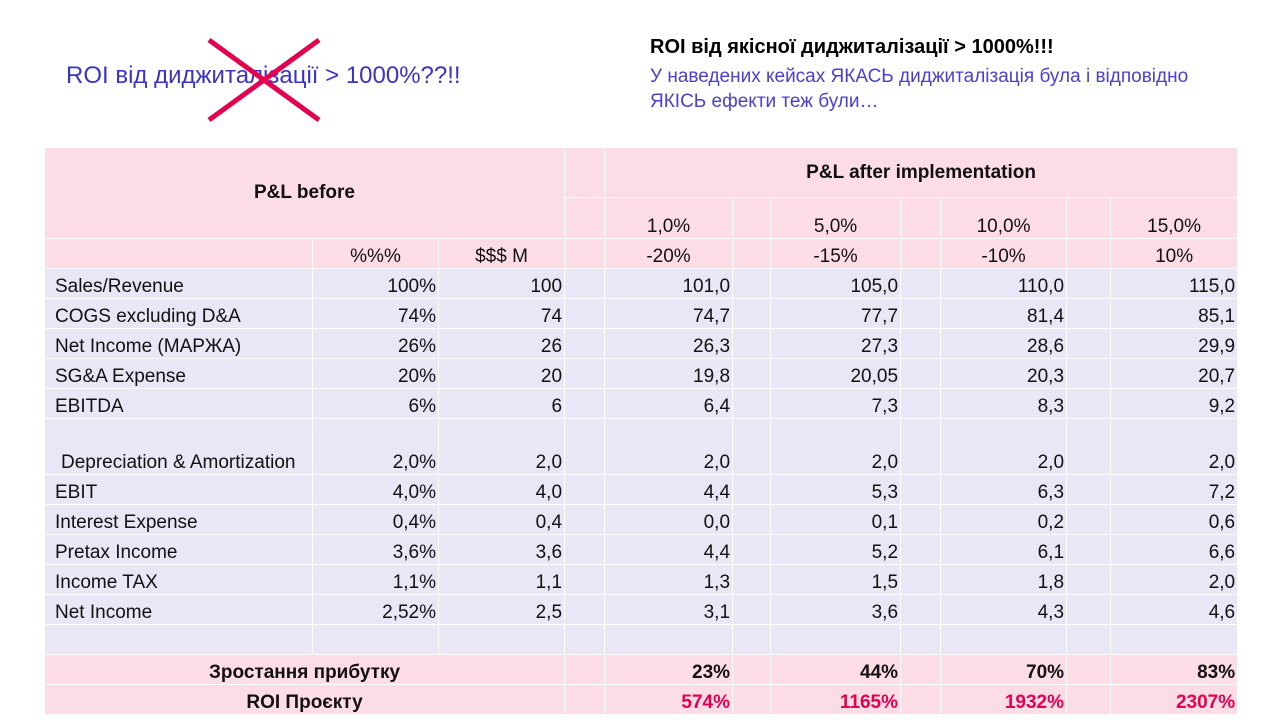  I want to click on scenario-value: 85,1, so click(1174, 313).